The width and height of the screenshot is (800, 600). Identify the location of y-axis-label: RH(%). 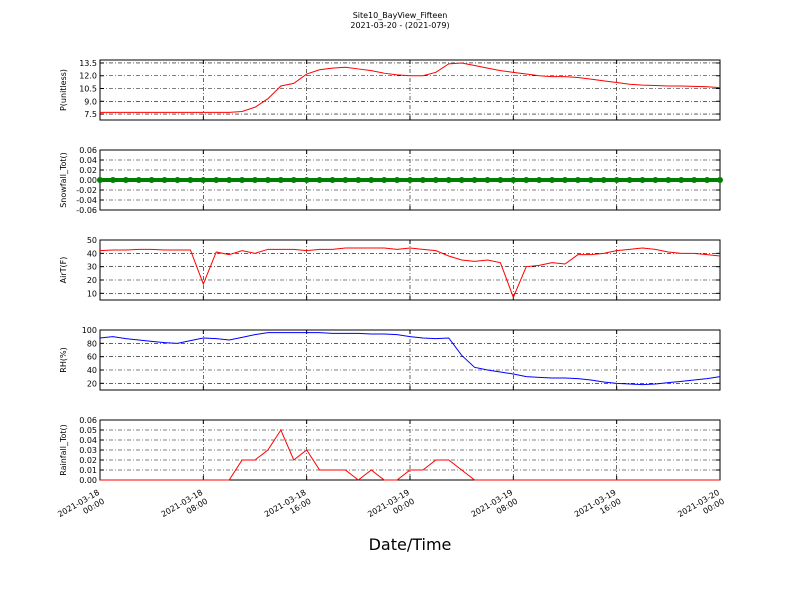
(63, 359).